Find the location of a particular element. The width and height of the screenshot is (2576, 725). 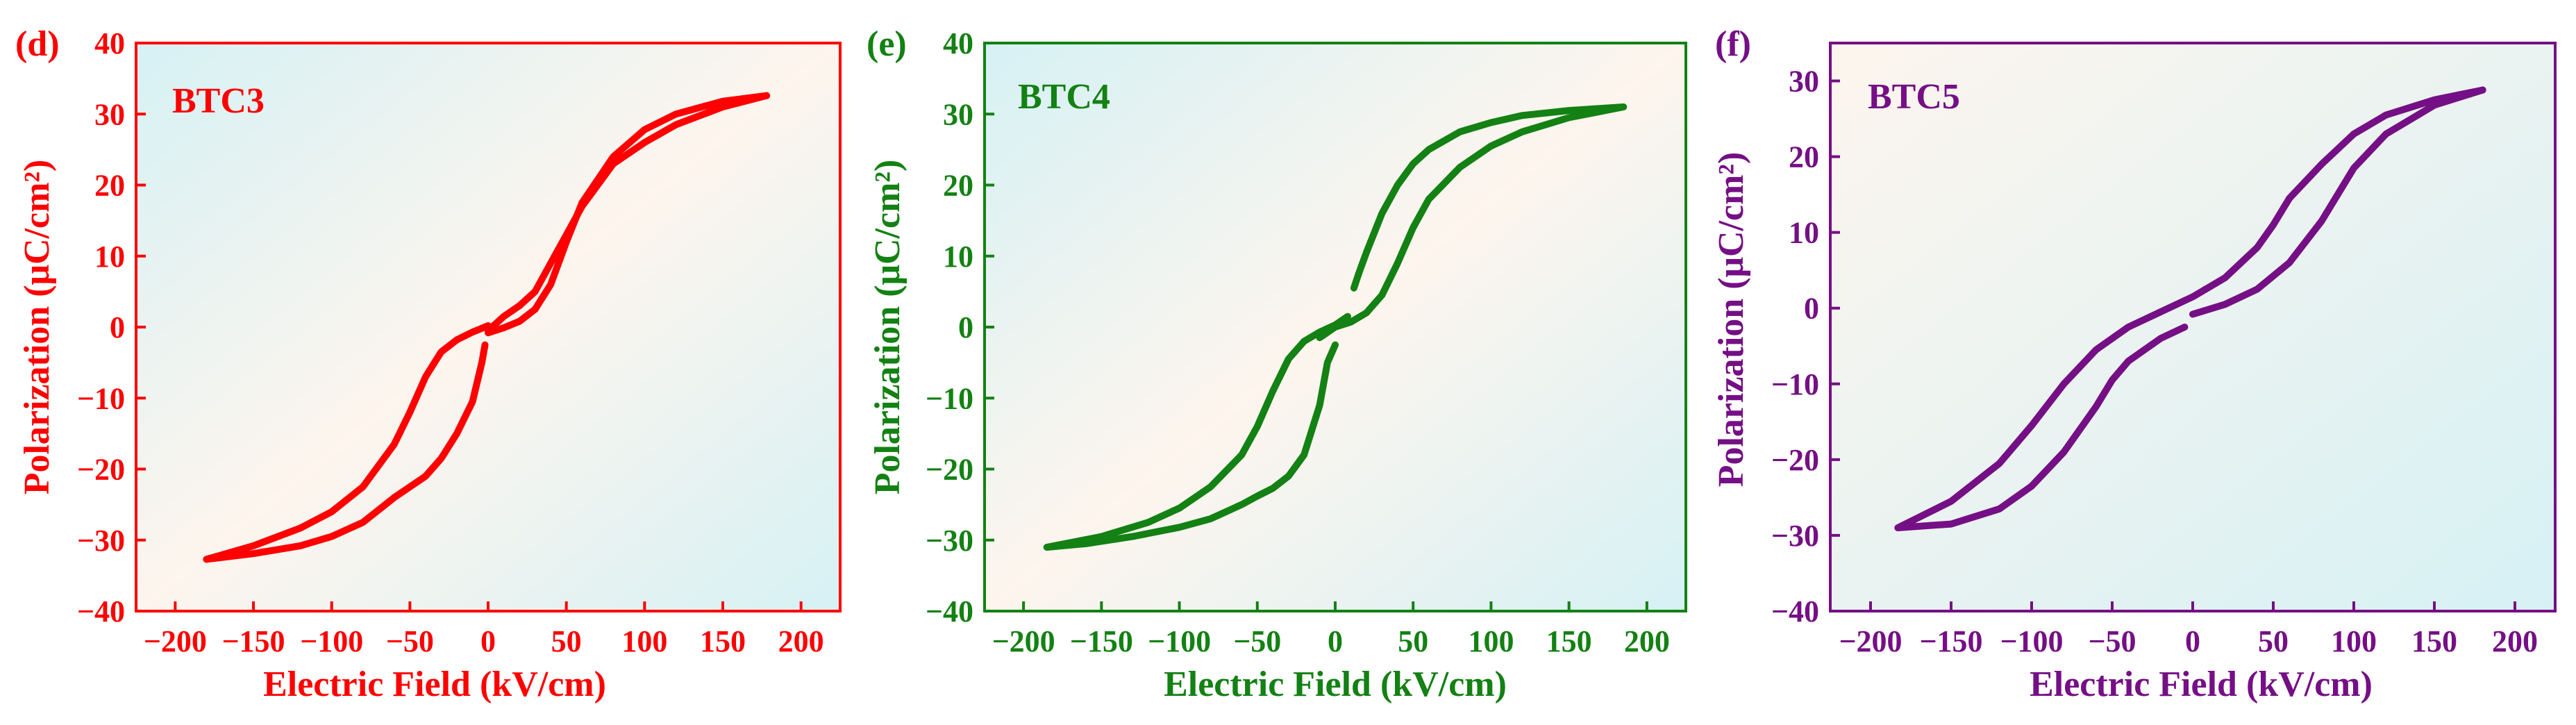

series-label: BTC3 is located at coordinates (218, 101).